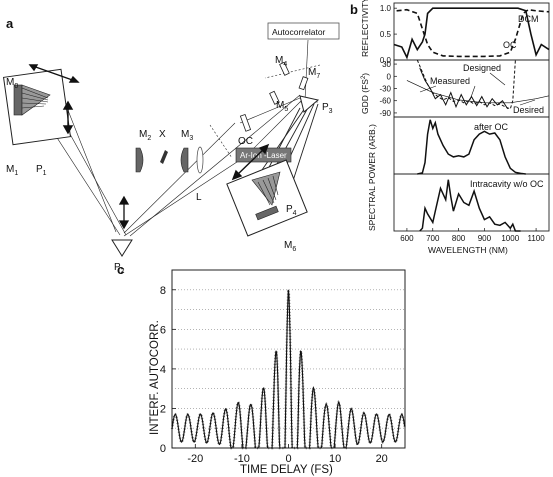 Image resolution: width=553 pixels, height=477 pixels. I want to click on c-ylabel: INTERF. AUTOCORR., so click(155, 377).